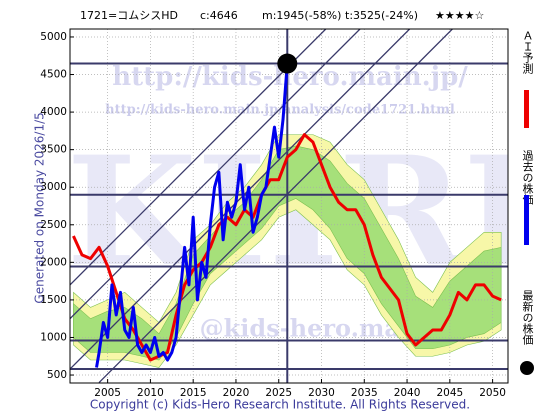 Image resolution: width=560 pixels, height=420 pixels. What do you see at coordinates (53, 37) in the screenshot?
I see `y-tick-label: 5000` at bounding box center [53, 37].